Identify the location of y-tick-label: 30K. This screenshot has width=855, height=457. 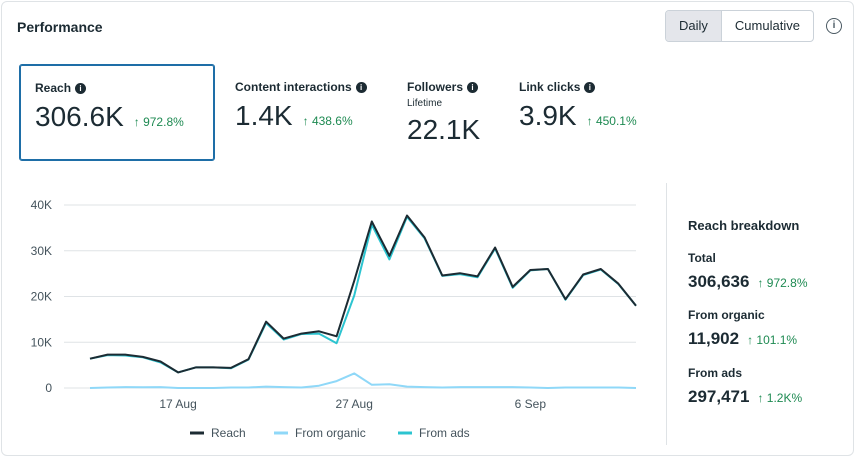
(41, 251).